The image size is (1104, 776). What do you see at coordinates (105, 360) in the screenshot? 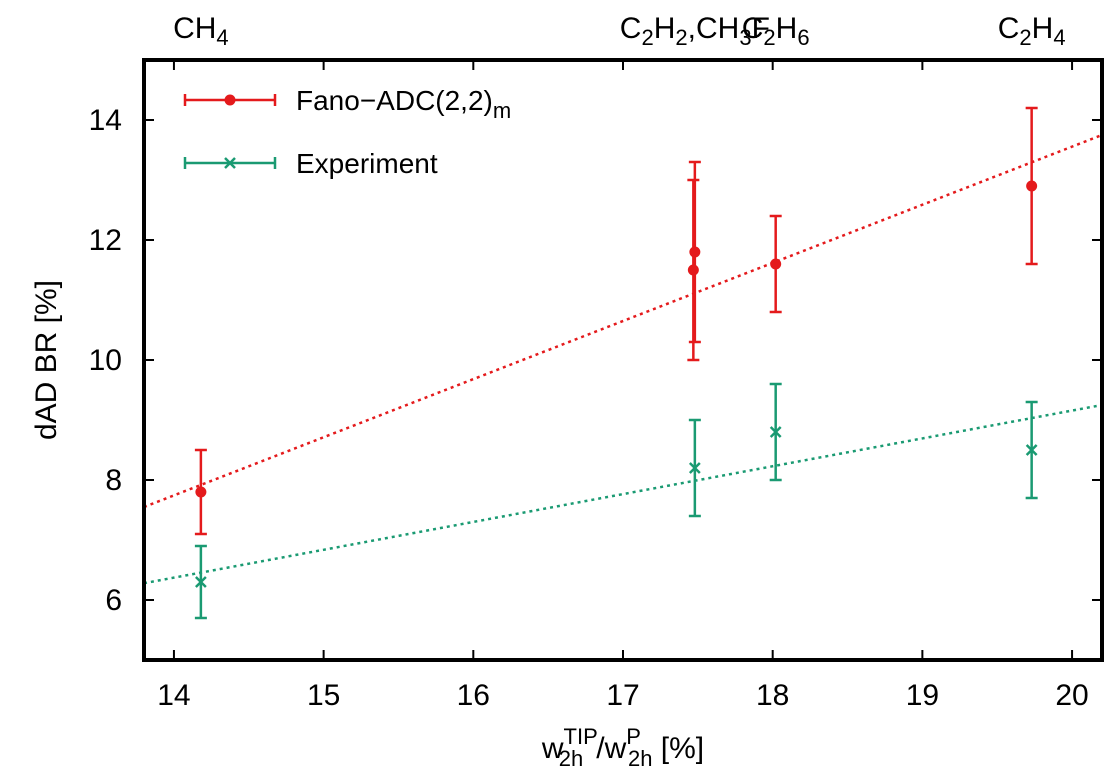
I see `y-tick-label: 10` at bounding box center [105, 360].